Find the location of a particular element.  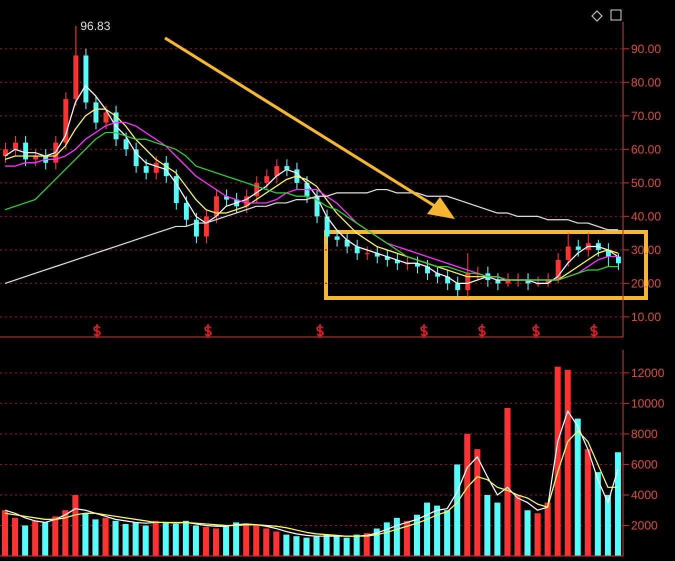

annotation: 96.83 is located at coordinates (95, 26).